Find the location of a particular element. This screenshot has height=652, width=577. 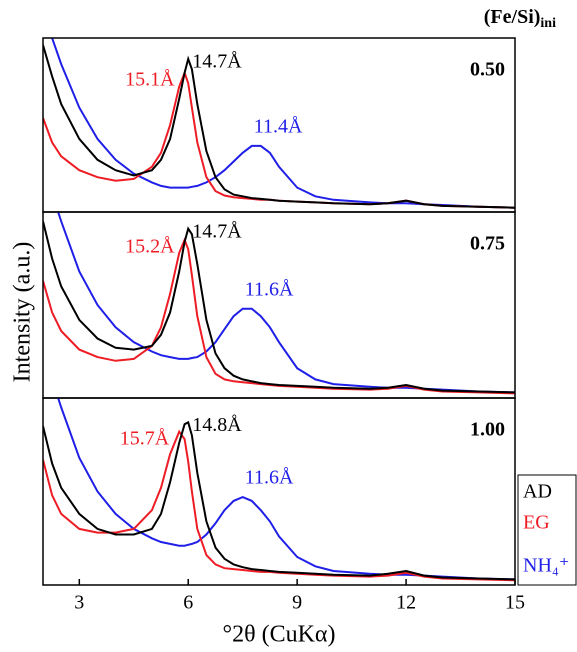

legend-frame is located at coordinates (547, 530).